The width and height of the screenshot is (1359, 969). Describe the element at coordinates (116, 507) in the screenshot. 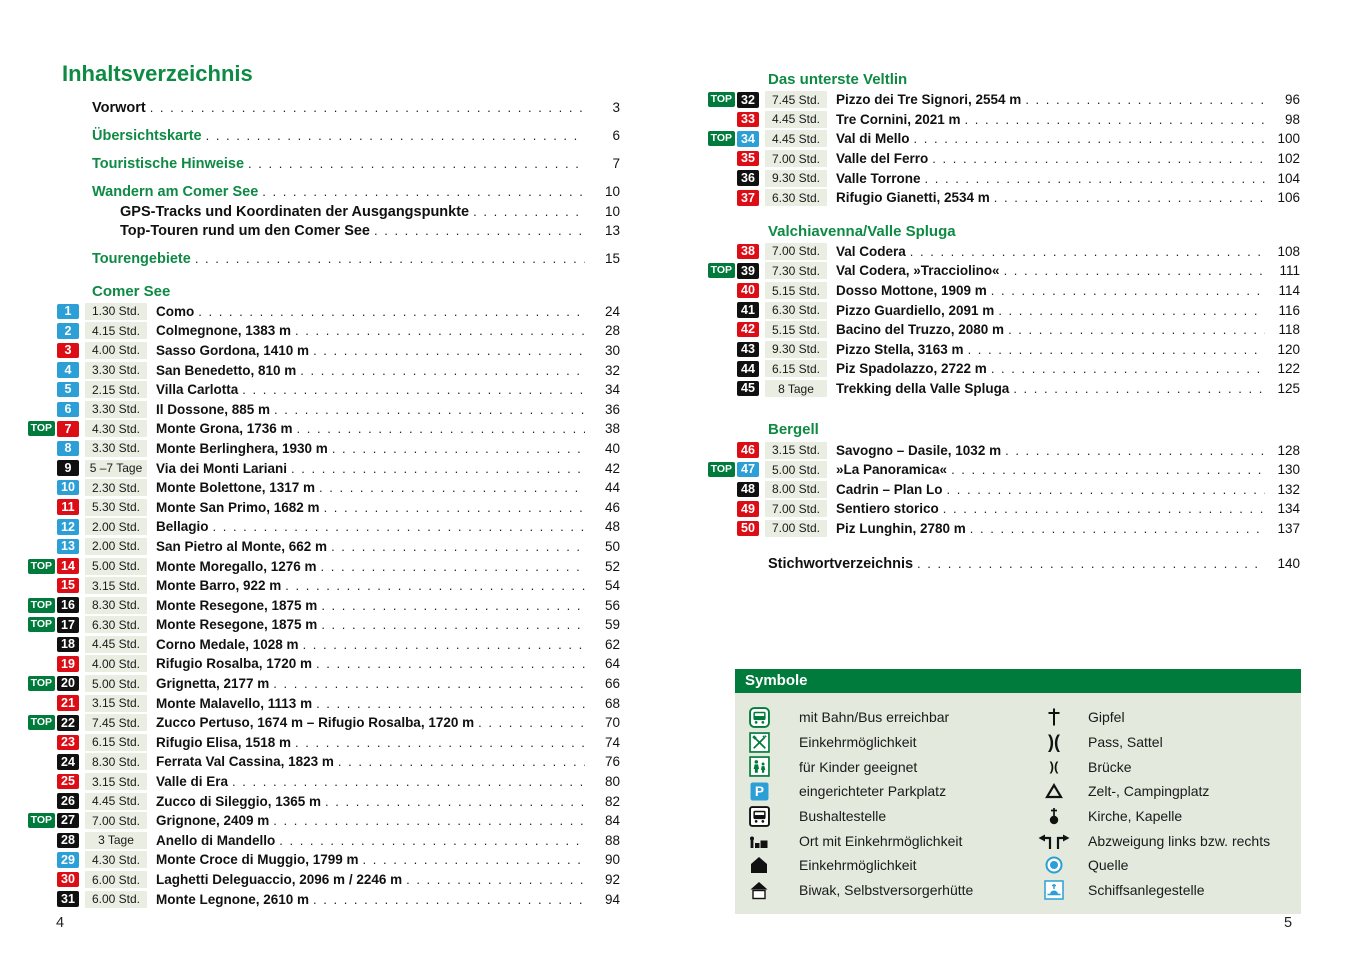

I see `tour-duration: 5.30 Std.` at that location.